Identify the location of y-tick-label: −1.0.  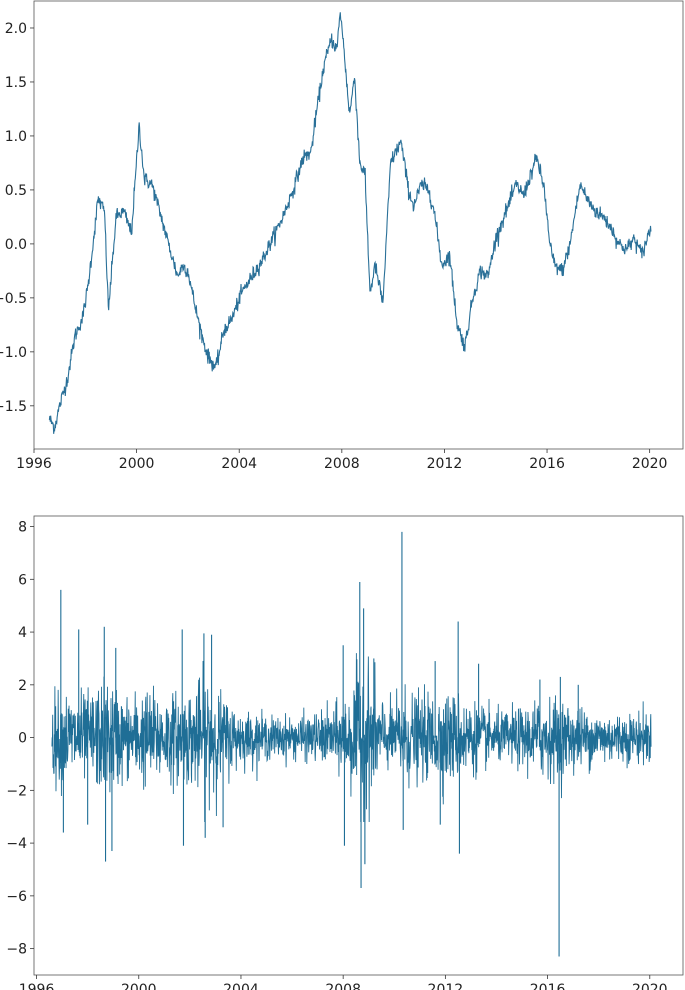
(13, 353).